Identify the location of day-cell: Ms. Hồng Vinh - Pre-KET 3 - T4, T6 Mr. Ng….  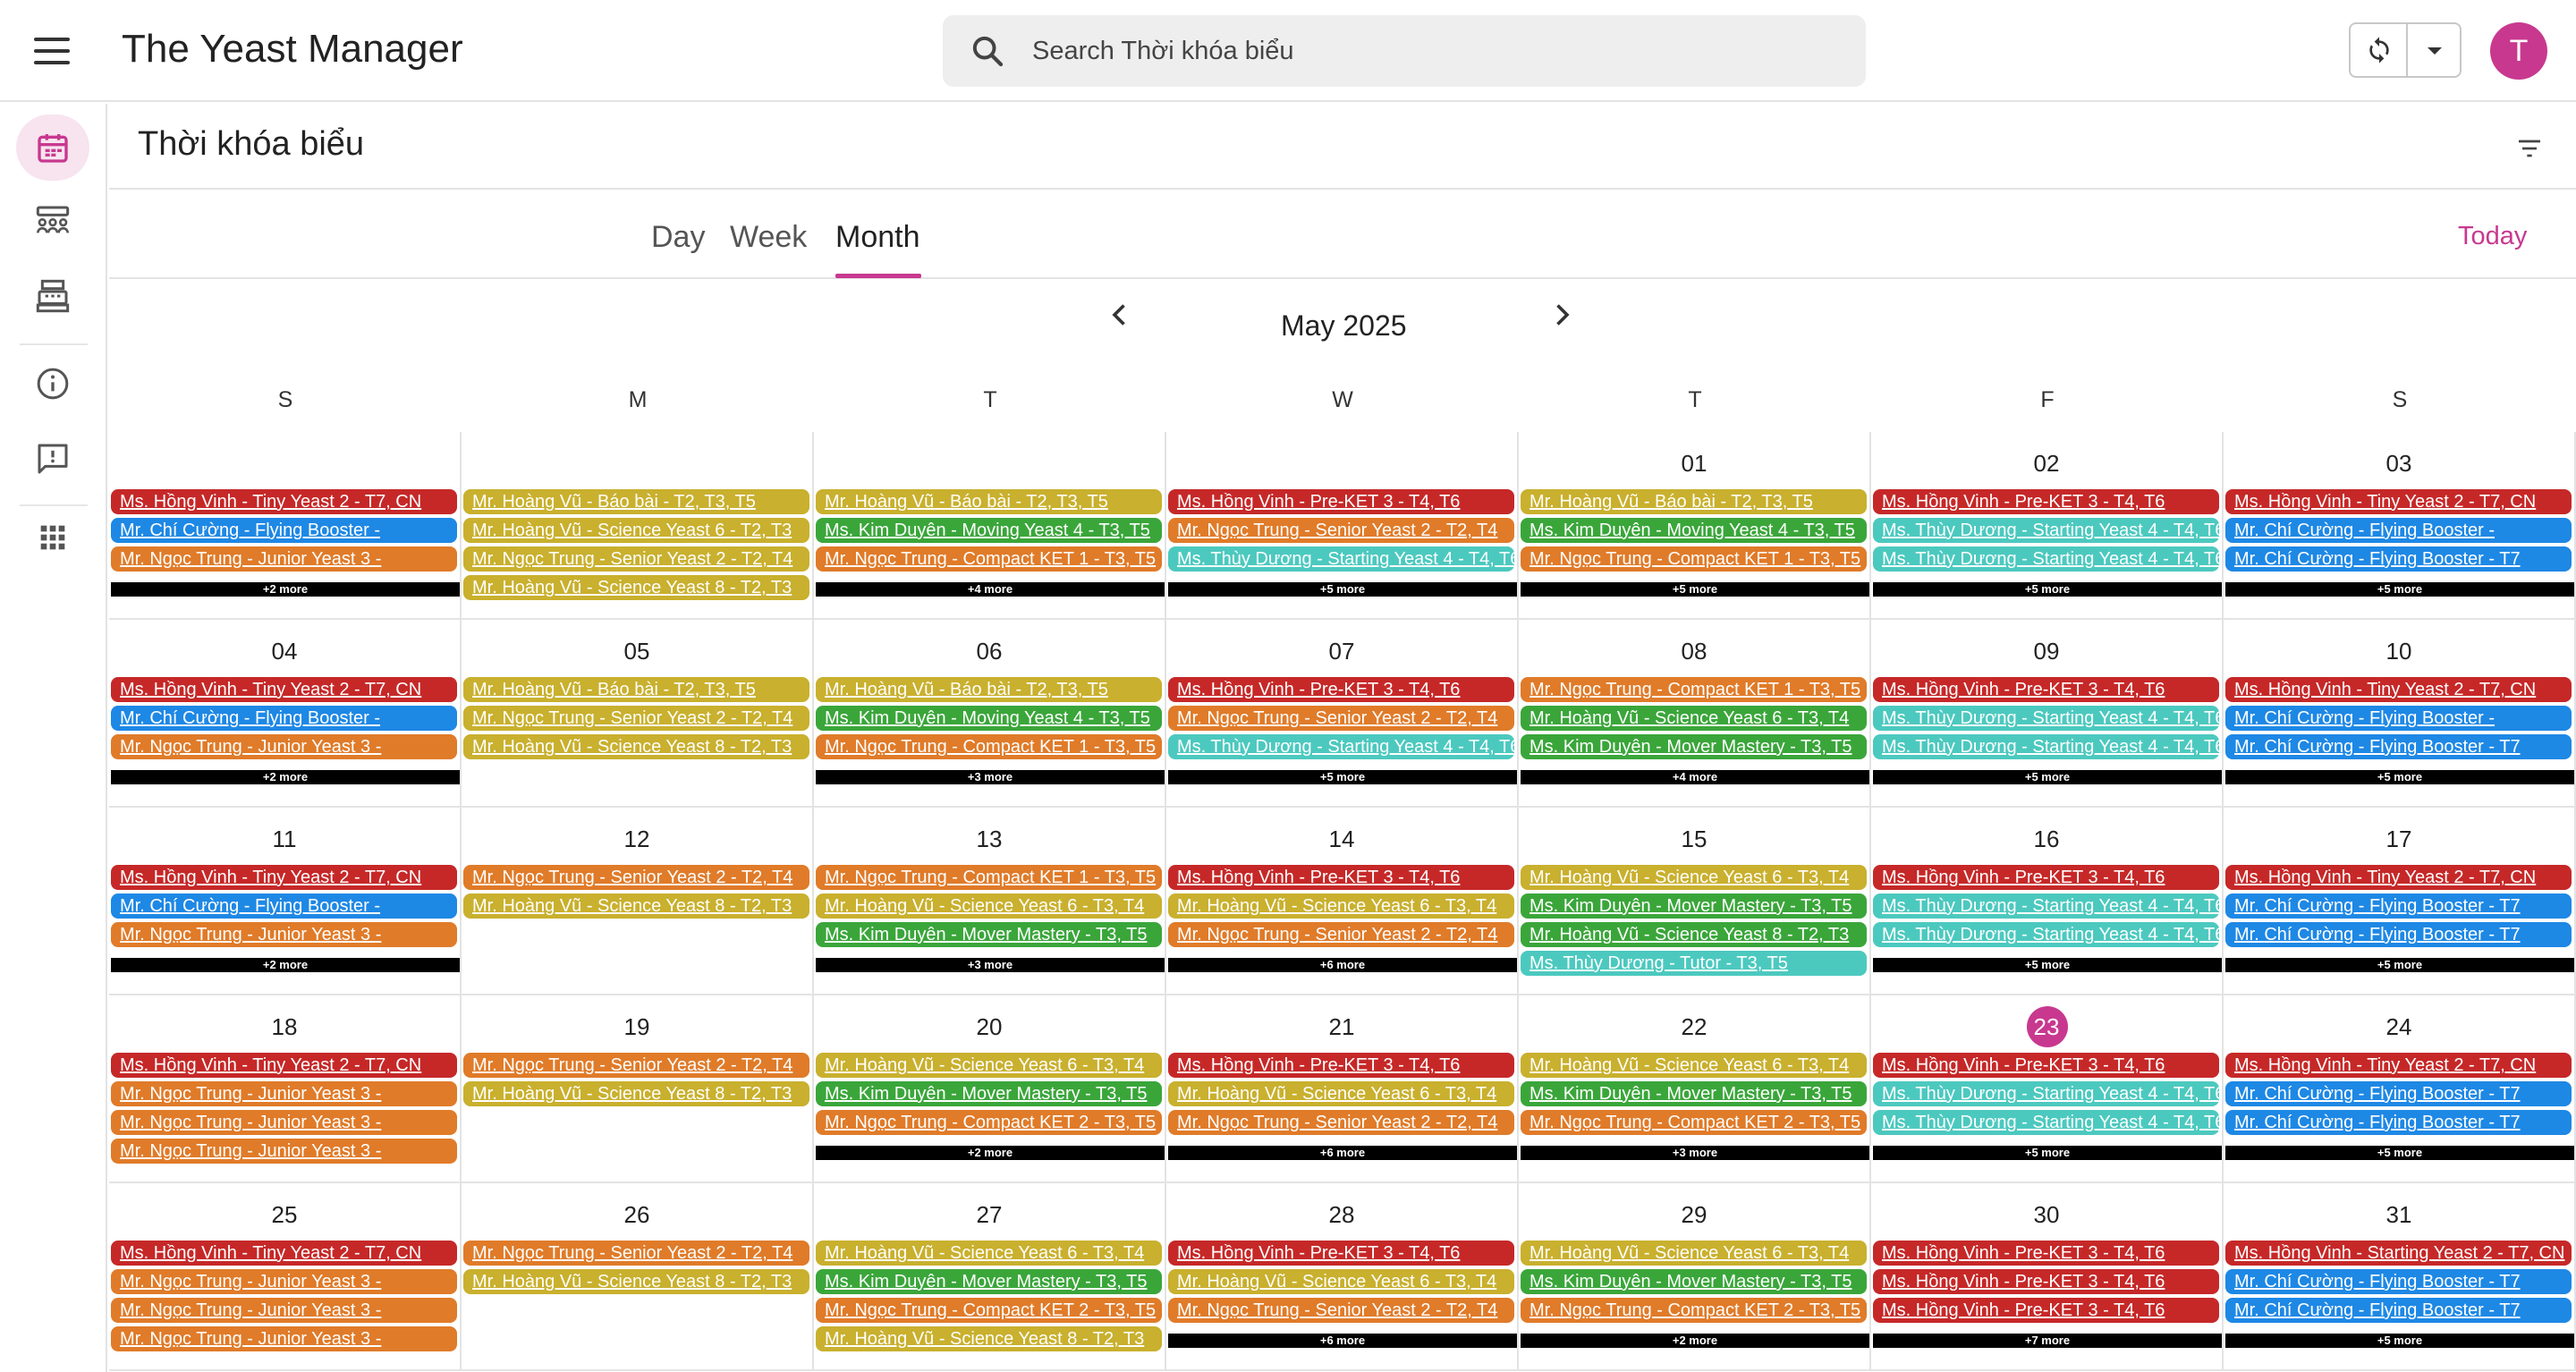
(1342, 526).